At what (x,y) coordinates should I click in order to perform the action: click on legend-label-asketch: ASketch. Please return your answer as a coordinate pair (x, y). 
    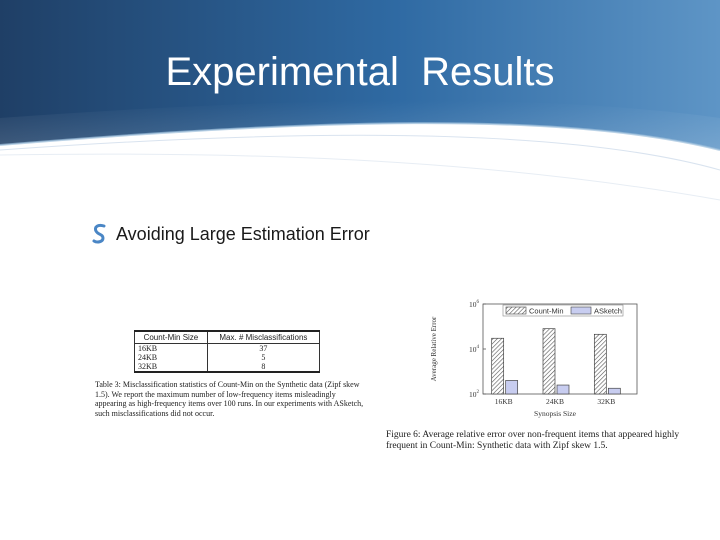
    Looking at the image, I should click on (608, 311).